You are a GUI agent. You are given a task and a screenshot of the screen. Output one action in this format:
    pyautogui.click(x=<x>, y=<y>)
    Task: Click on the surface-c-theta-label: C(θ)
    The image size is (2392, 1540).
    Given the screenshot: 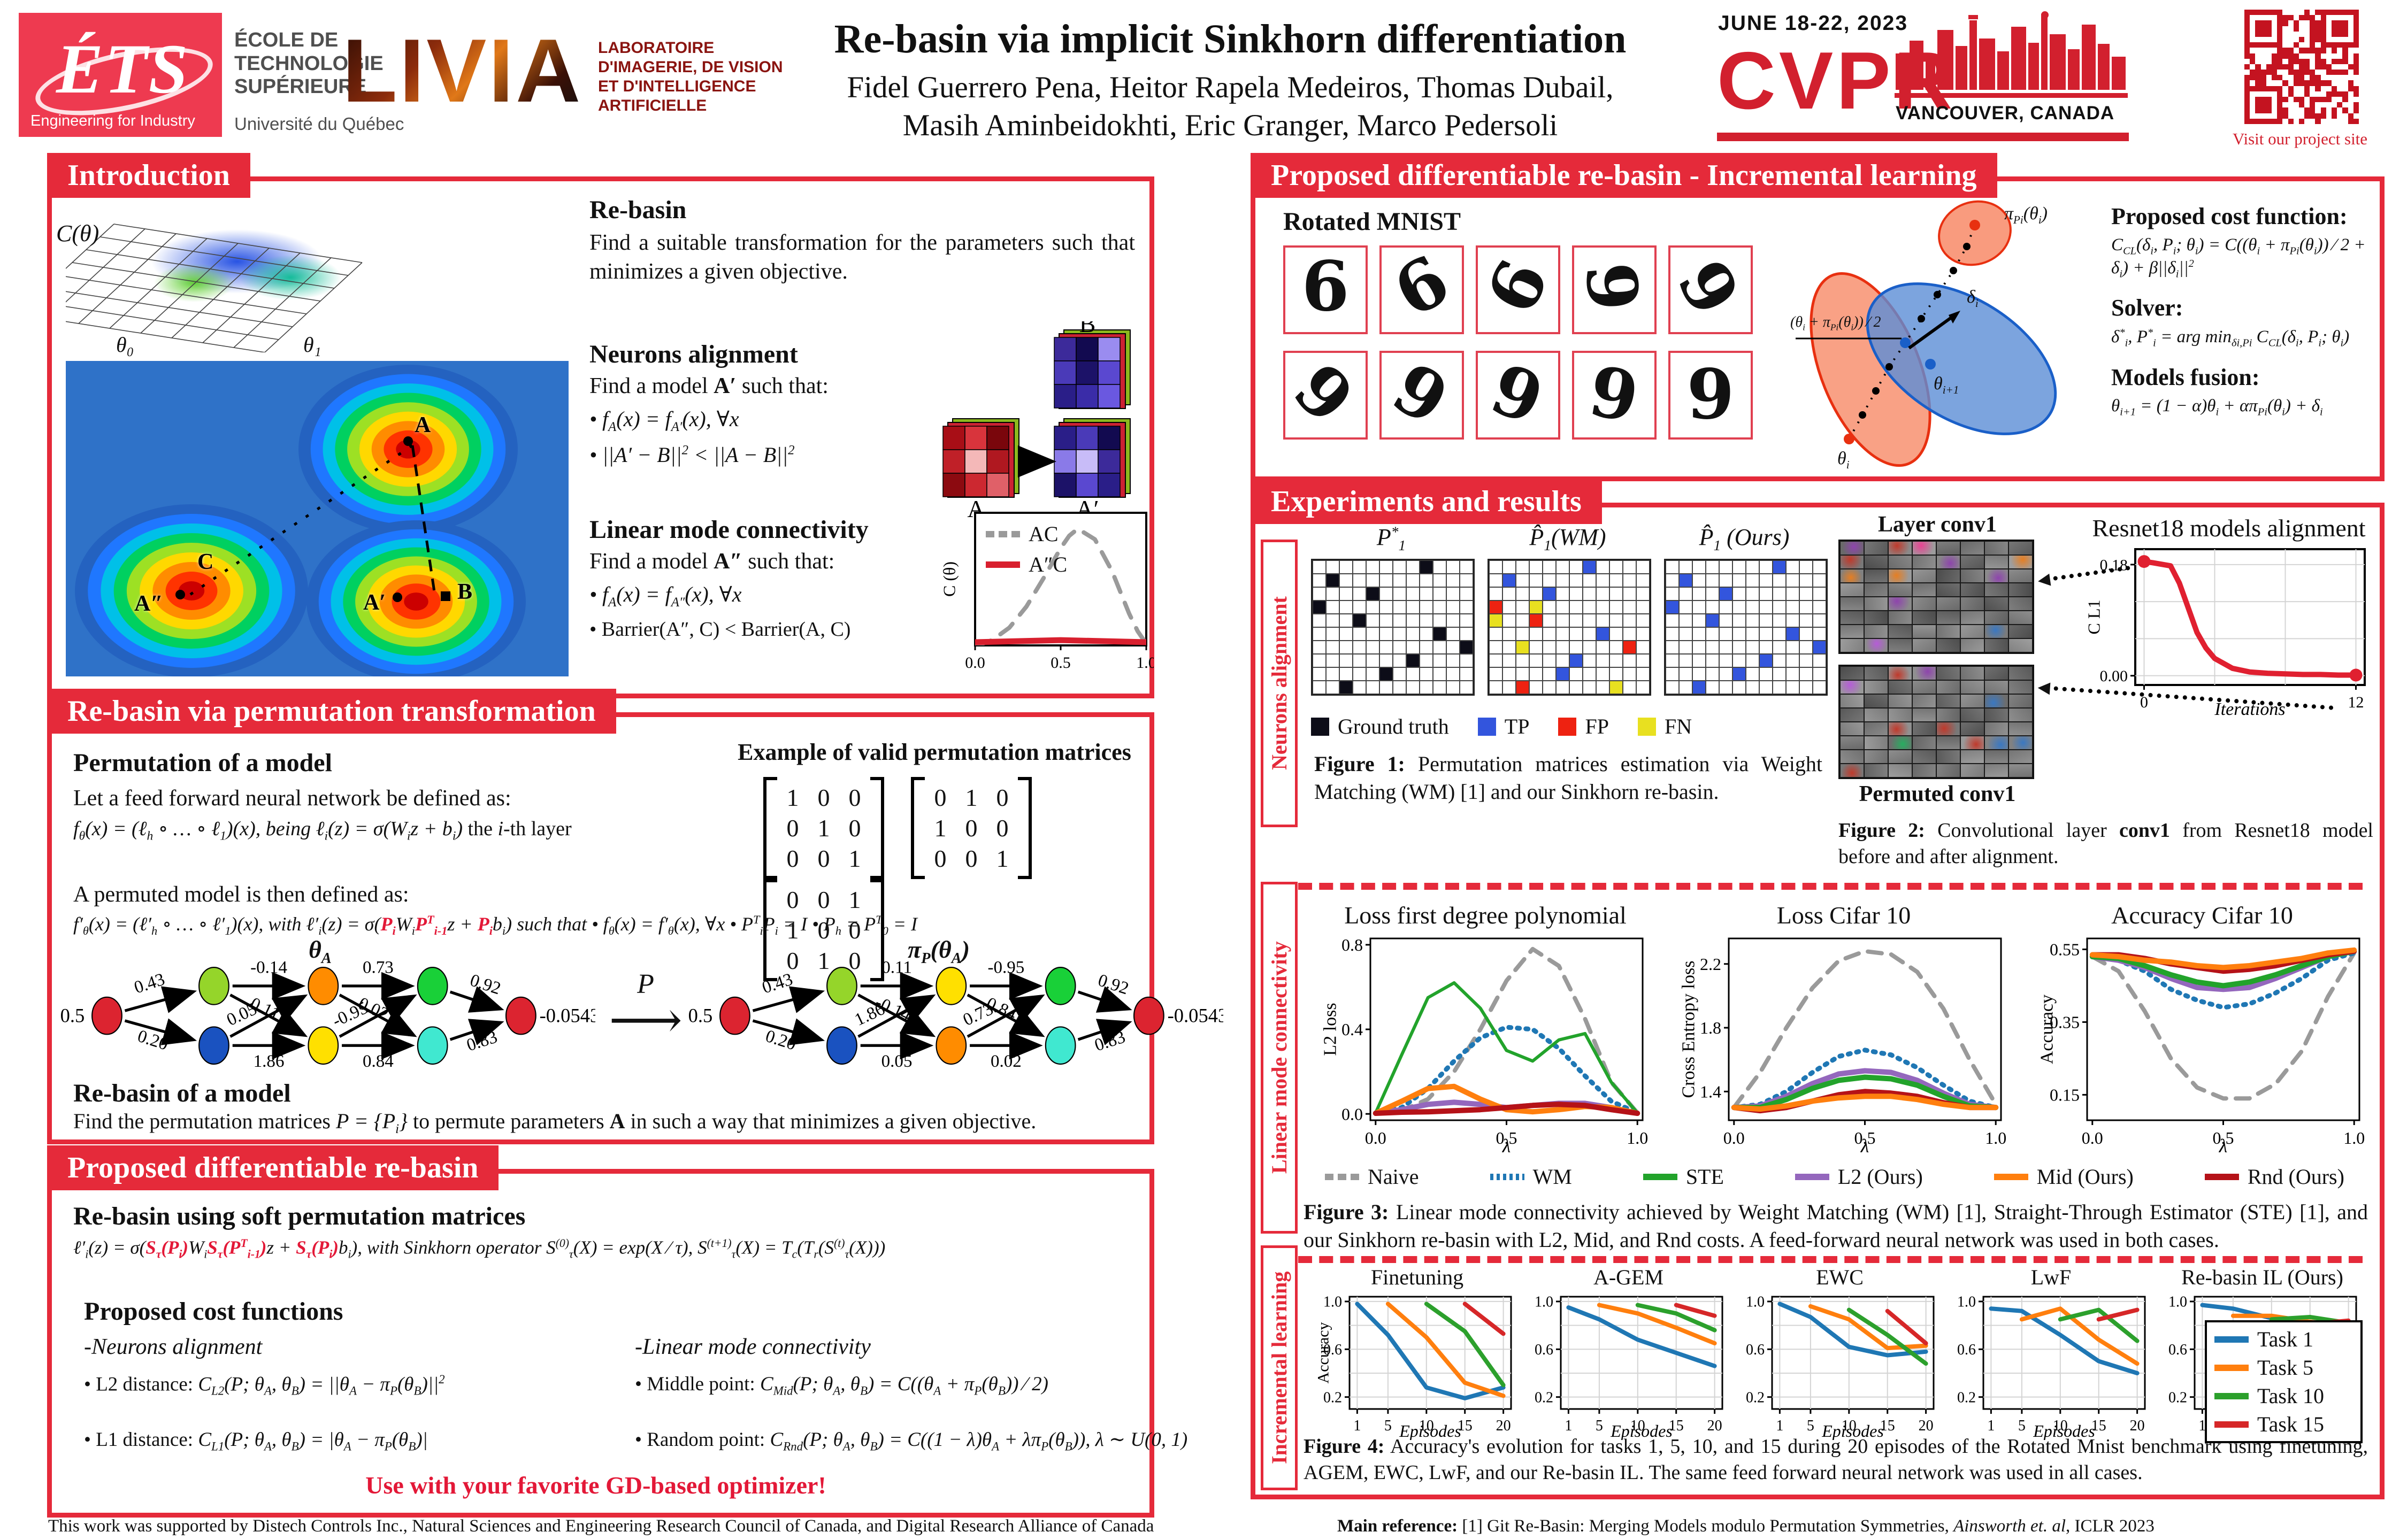 What is the action you would take?
    pyautogui.click(x=77, y=233)
    